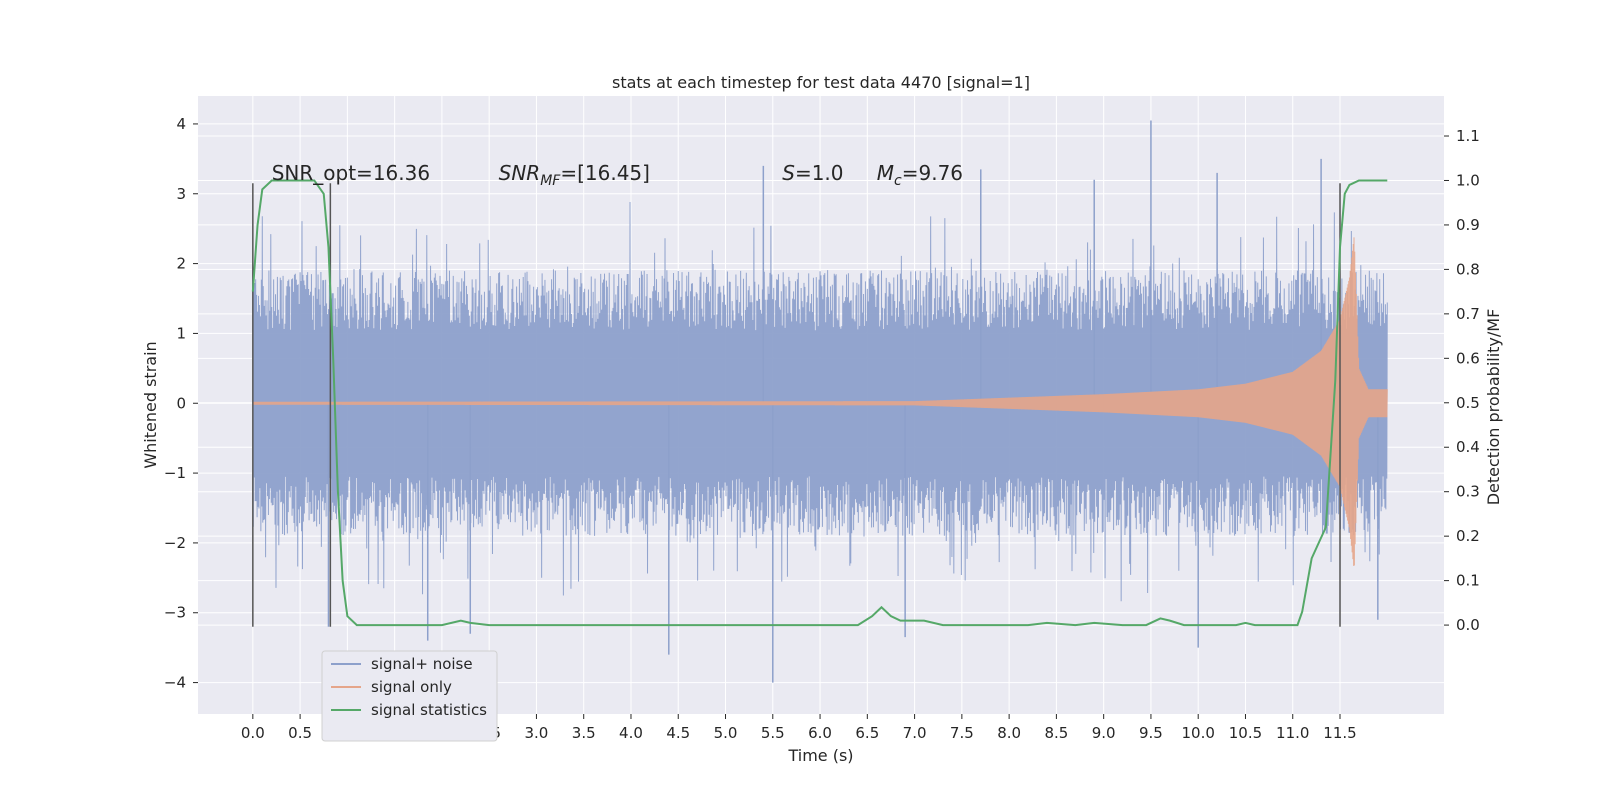 The height and width of the screenshot is (800, 1600). Describe the element at coordinates (584, 733) in the screenshot. I see `x-tick-label: 3.5` at that location.